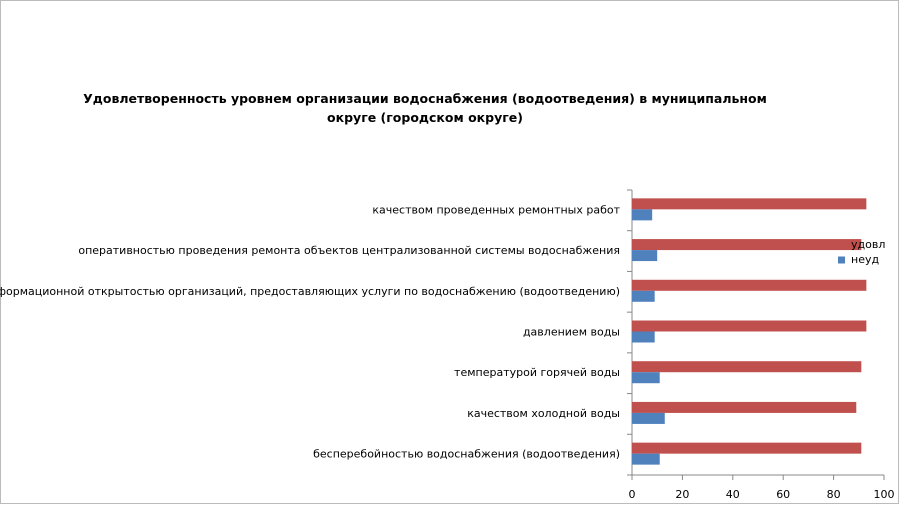 This screenshot has height=505, width=900. What do you see at coordinates (868, 244) in the screenshot?
I see `legend-label: удовл` at bounding box center [868, 244].